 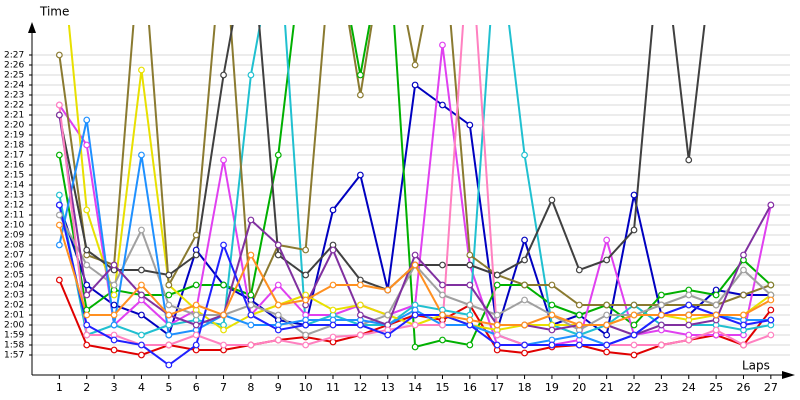 What do you see at coordinates (32, 27) in the screenshot?
I see `y-axis-arrow` at bounding box center [32, 27].